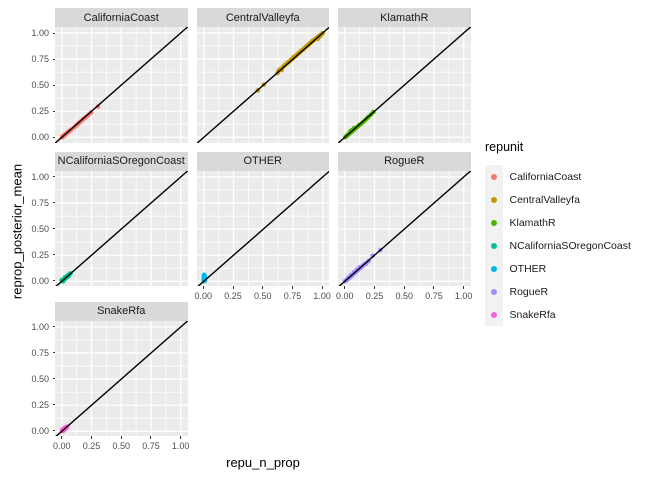  I want to click on facet-plot-SnakeRfa, so click(121, 378).